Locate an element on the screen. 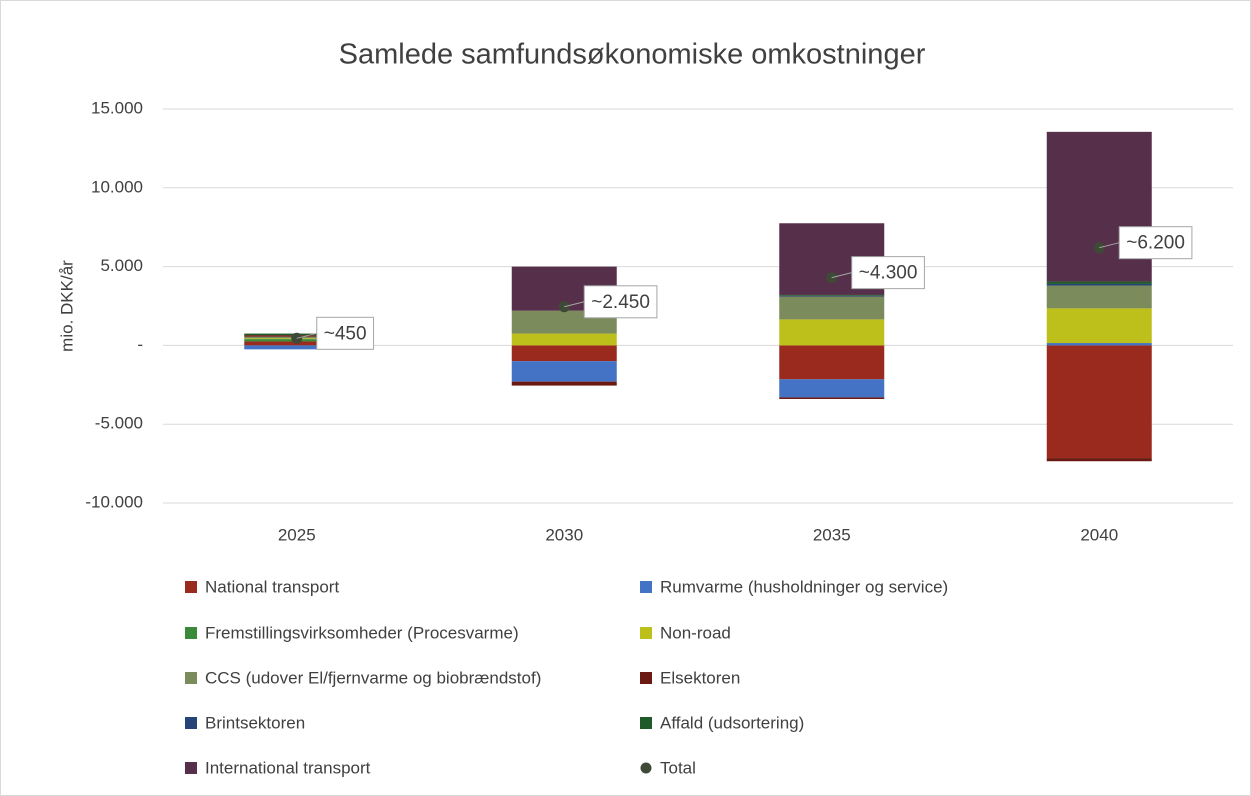  legend-label: National transport is located at coordinates (272, 586).